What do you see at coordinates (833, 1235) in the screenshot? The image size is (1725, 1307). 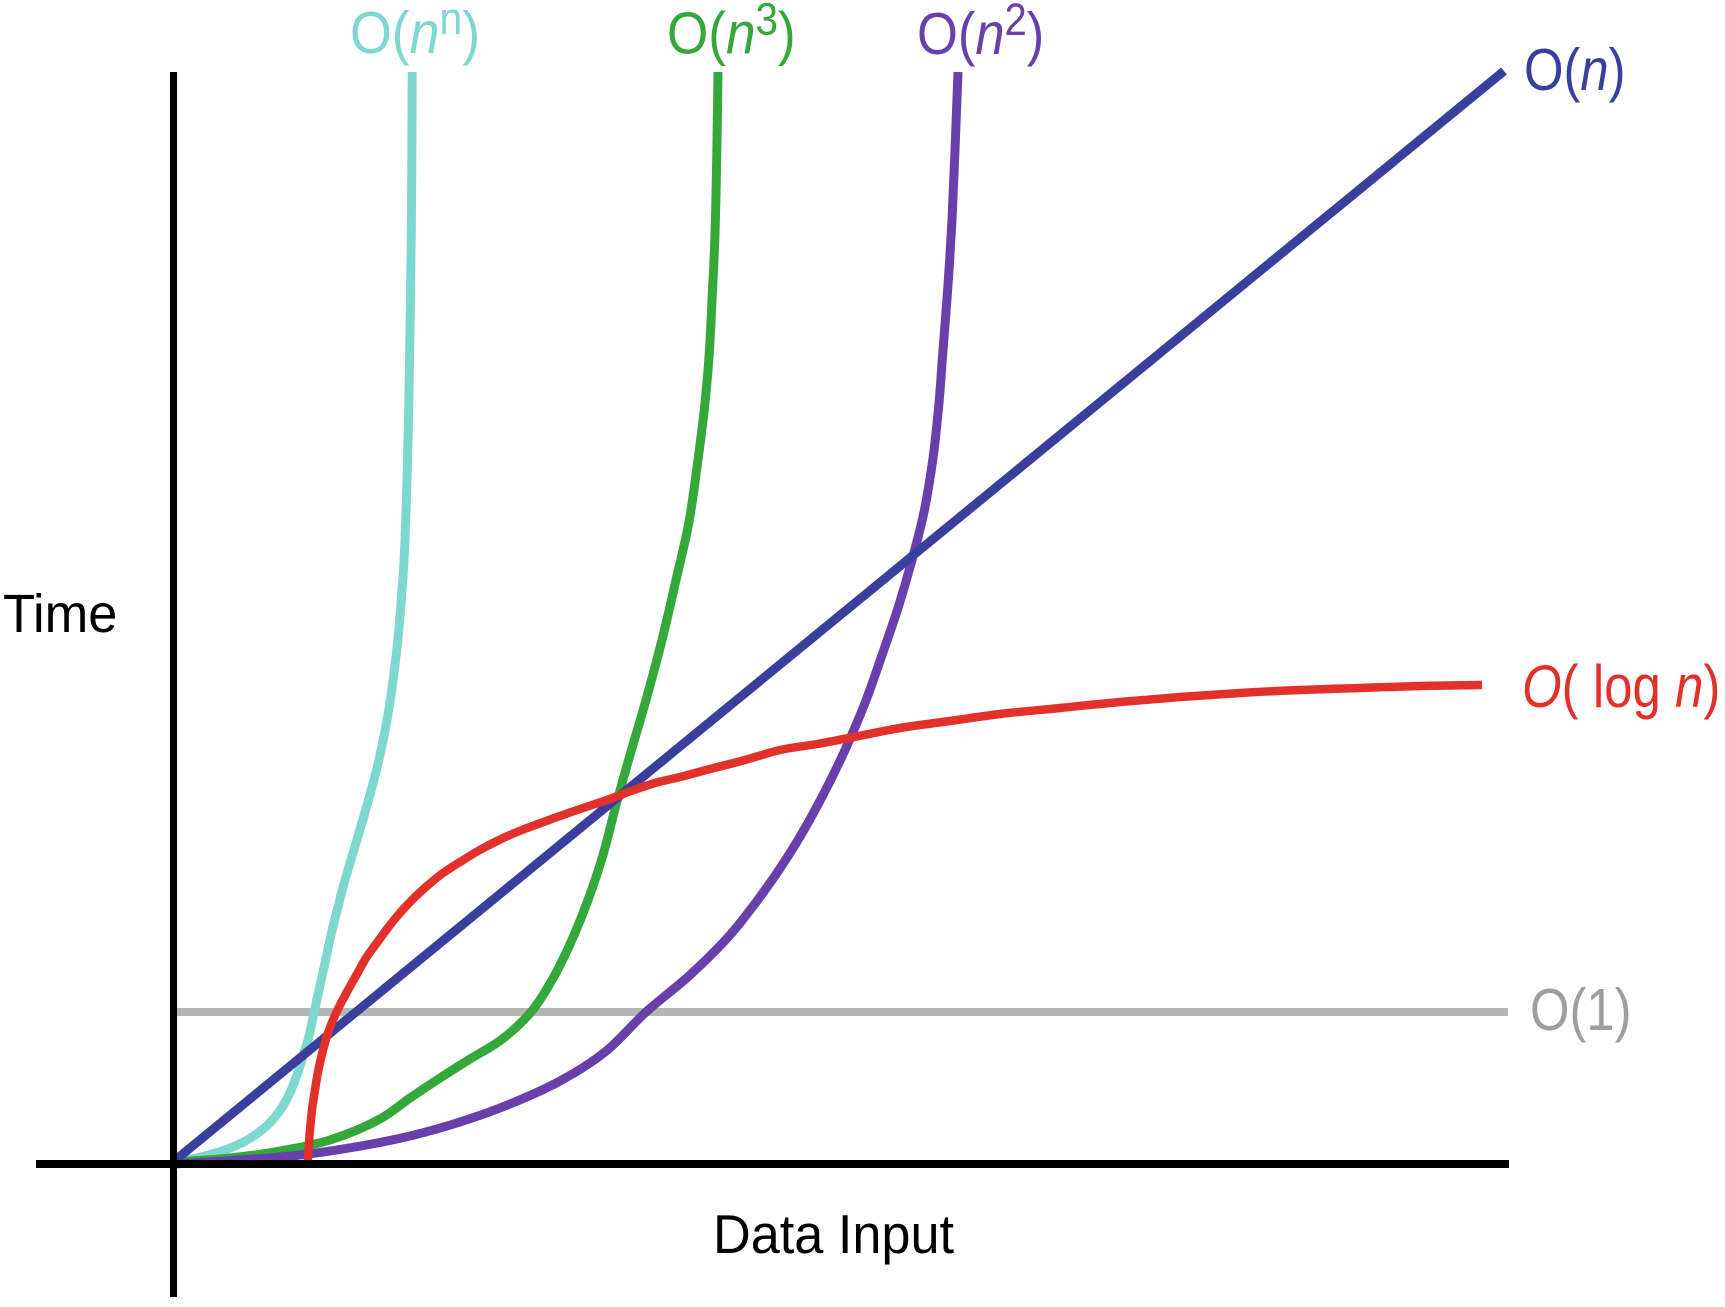 I see `svg-text: Data Input` at bounding box center [833, 1235].